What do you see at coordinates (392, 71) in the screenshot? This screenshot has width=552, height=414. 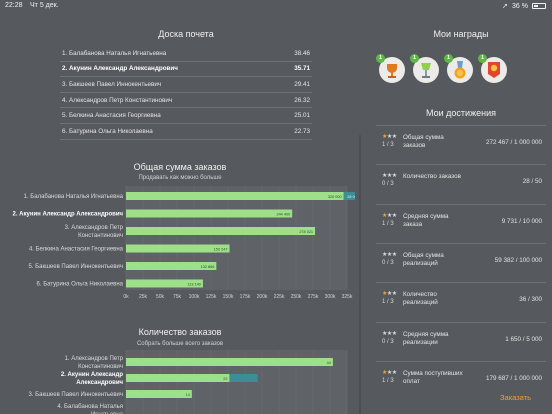 I see `gold-cup-icon` at bounding box center [392, 71].